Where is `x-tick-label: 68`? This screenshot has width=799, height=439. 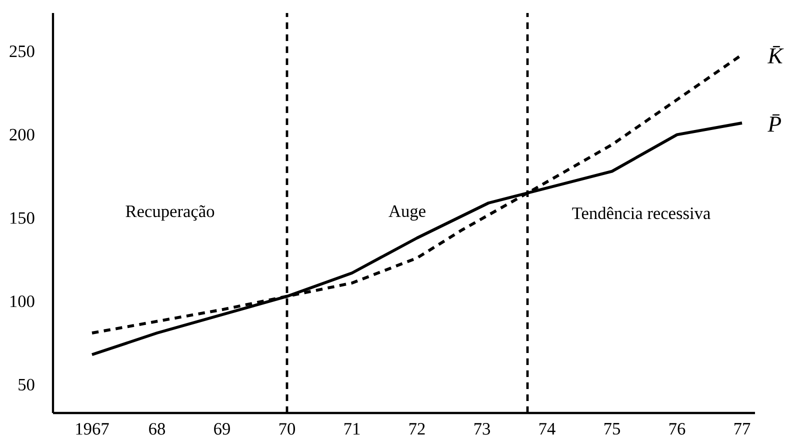
x-tick-label: 68 is located at coordinates (157, 429).